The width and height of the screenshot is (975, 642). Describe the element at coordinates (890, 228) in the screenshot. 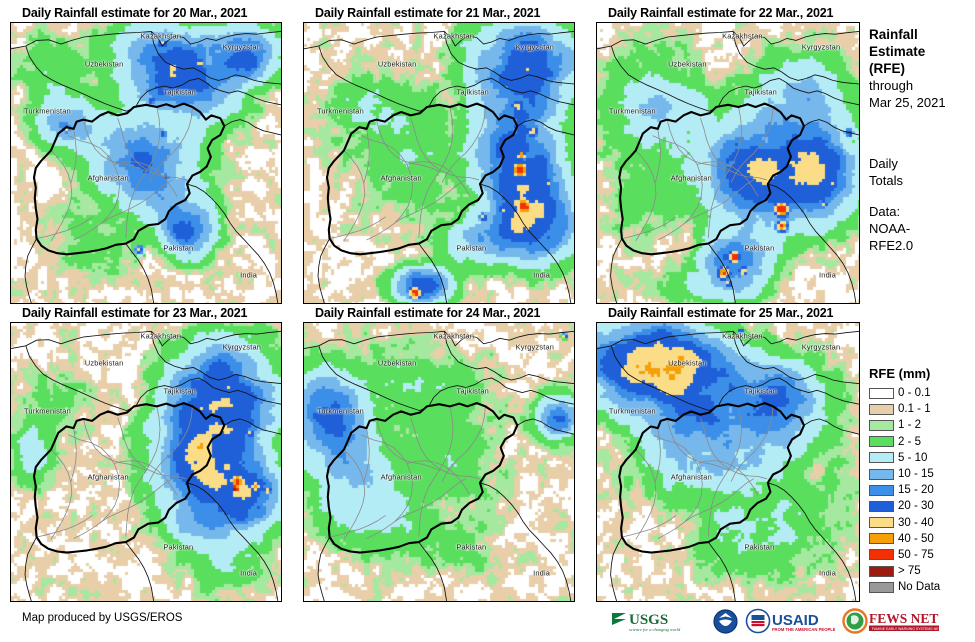

I see `data-source-line-1: NOAA-` at that location.